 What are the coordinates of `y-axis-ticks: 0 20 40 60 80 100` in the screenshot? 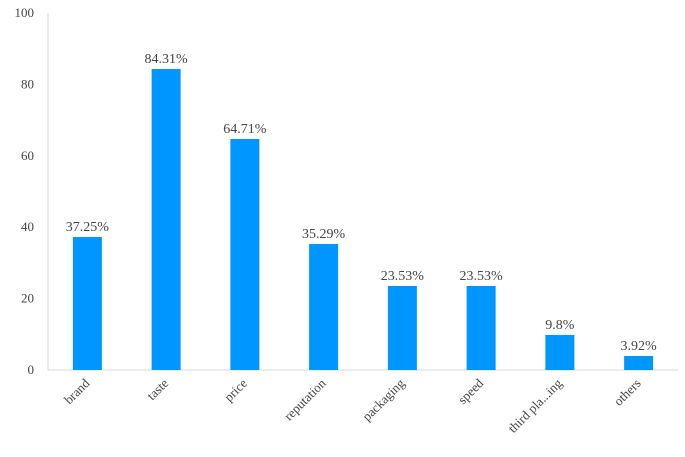 It's located at (25, 191).